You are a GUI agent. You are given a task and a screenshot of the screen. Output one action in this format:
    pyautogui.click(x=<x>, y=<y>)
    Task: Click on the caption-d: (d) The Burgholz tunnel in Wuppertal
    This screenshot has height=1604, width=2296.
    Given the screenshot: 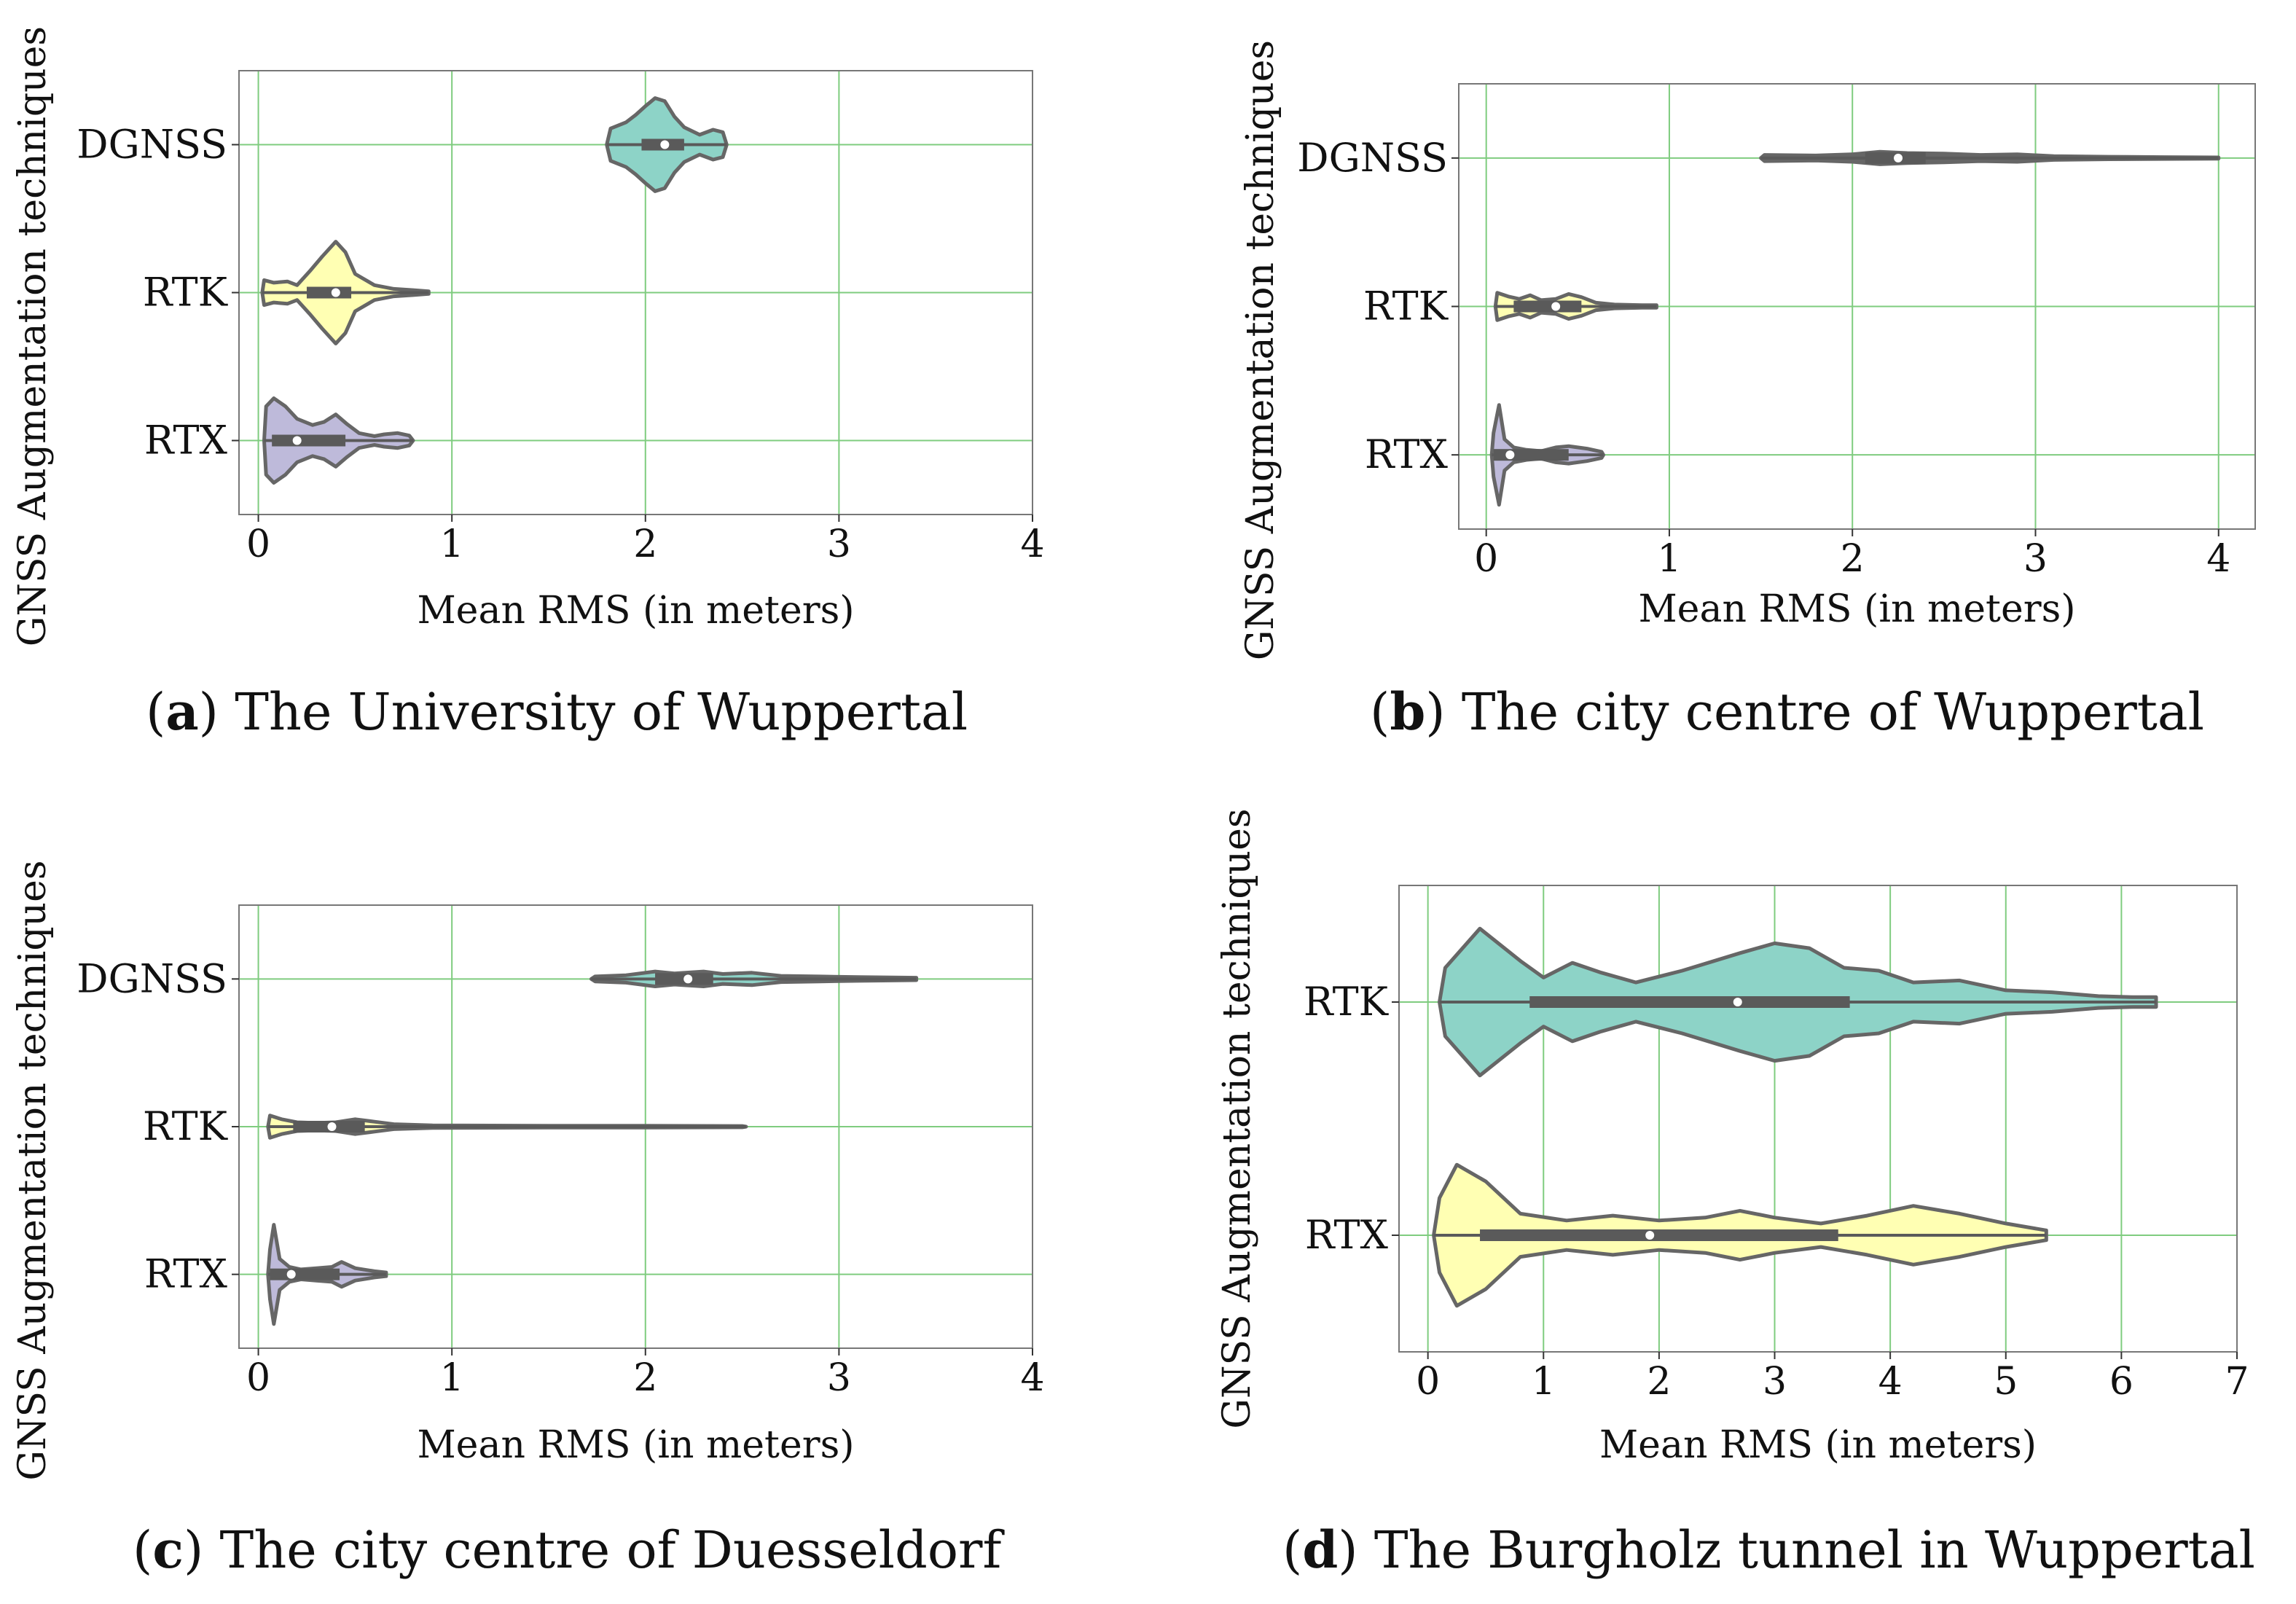 What is the action you would take?
    pyautogui.click(x=1768, y=1550)
    